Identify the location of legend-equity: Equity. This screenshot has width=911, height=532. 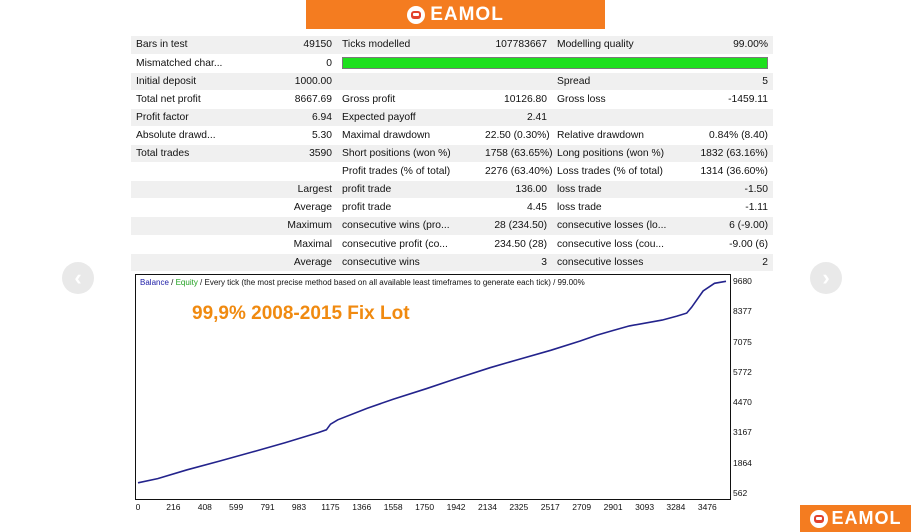
(186, 282).